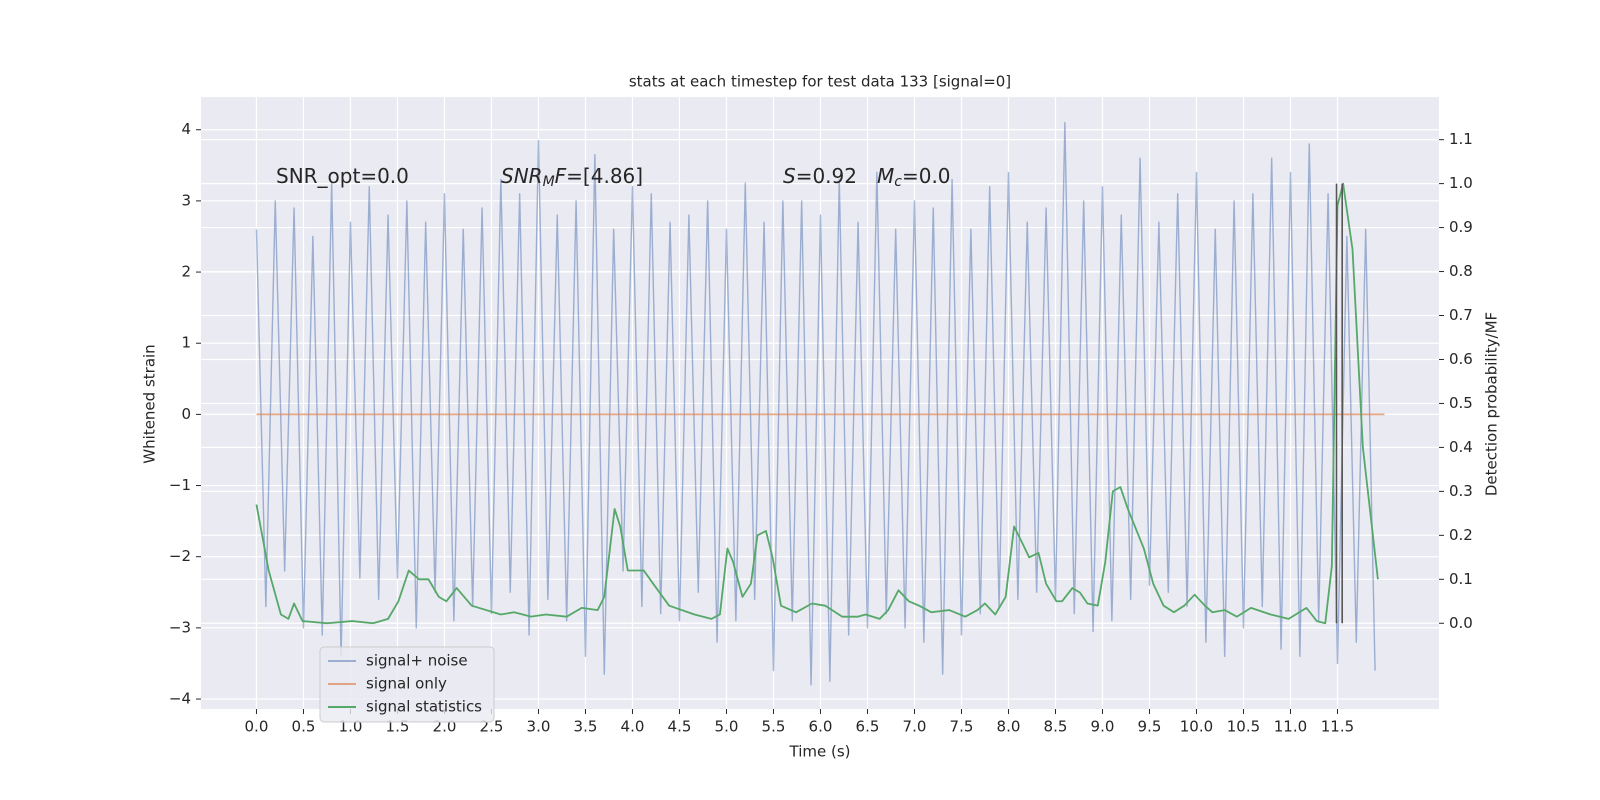 This screenshot has width=1600, height=800. What do you see at coordinates (257, 727) in the screenshot?
I see `x-tick-label: 0.0` at bounding box center [257, 727].